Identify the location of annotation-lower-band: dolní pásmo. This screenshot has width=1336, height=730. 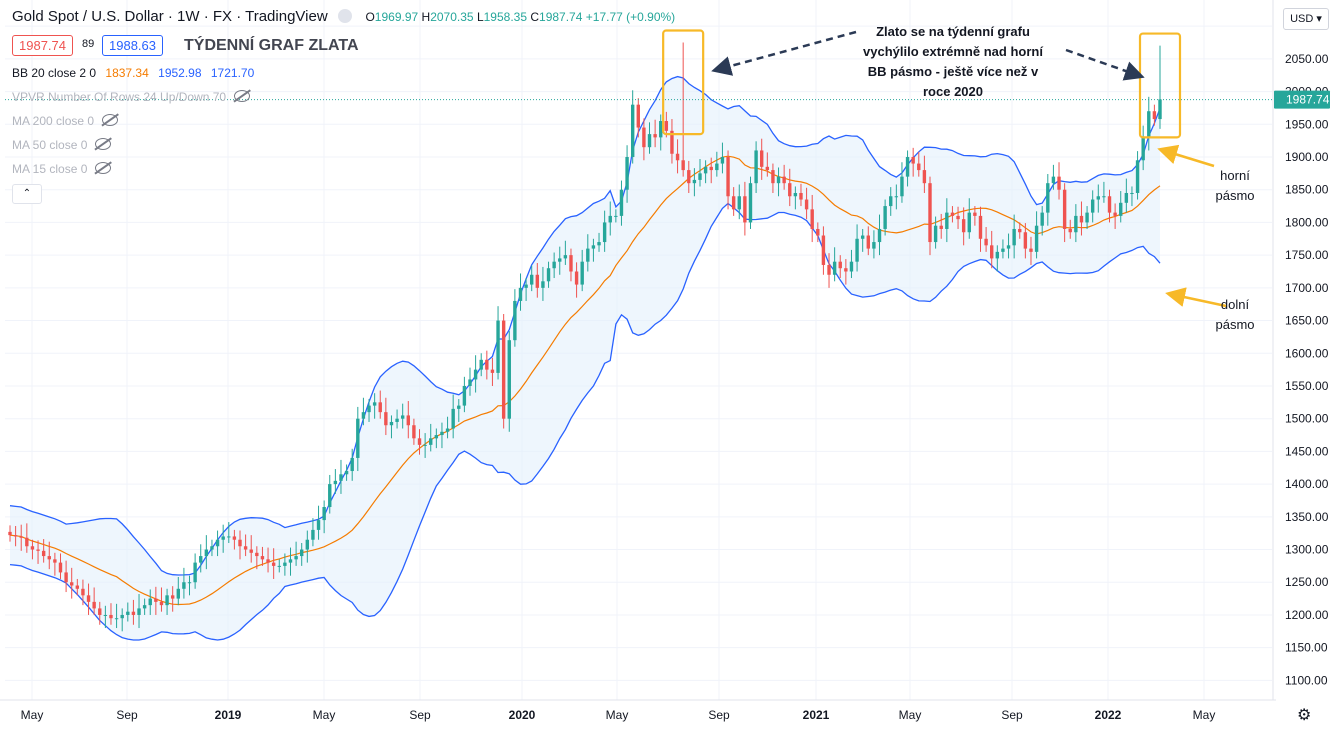
(1235, 315).